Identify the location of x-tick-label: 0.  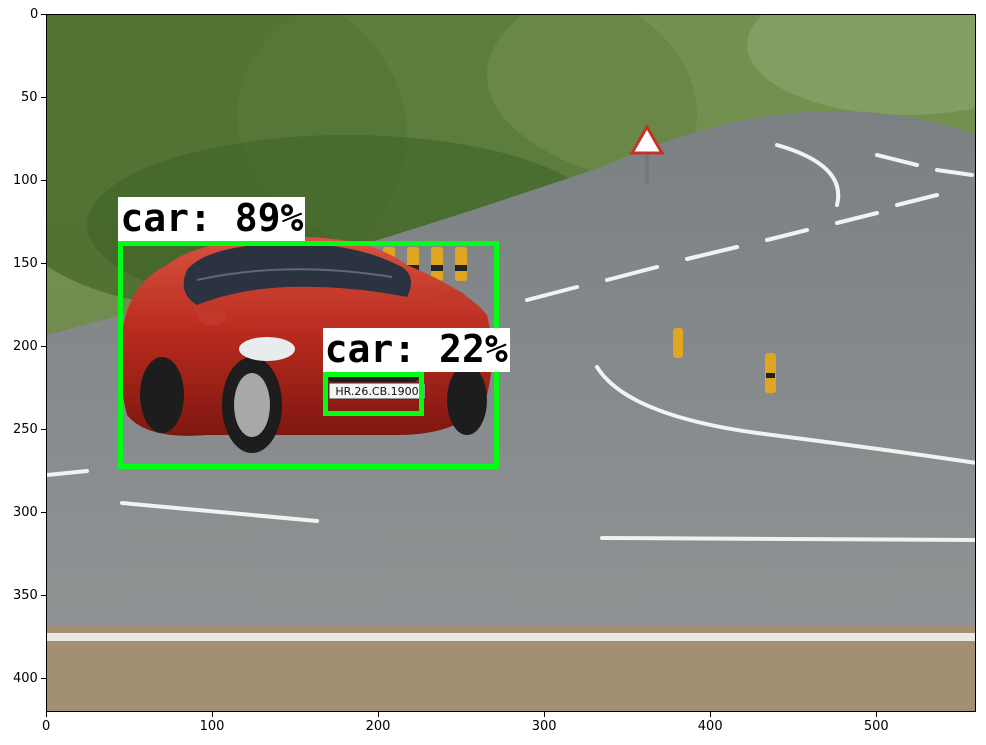
(46, 726).